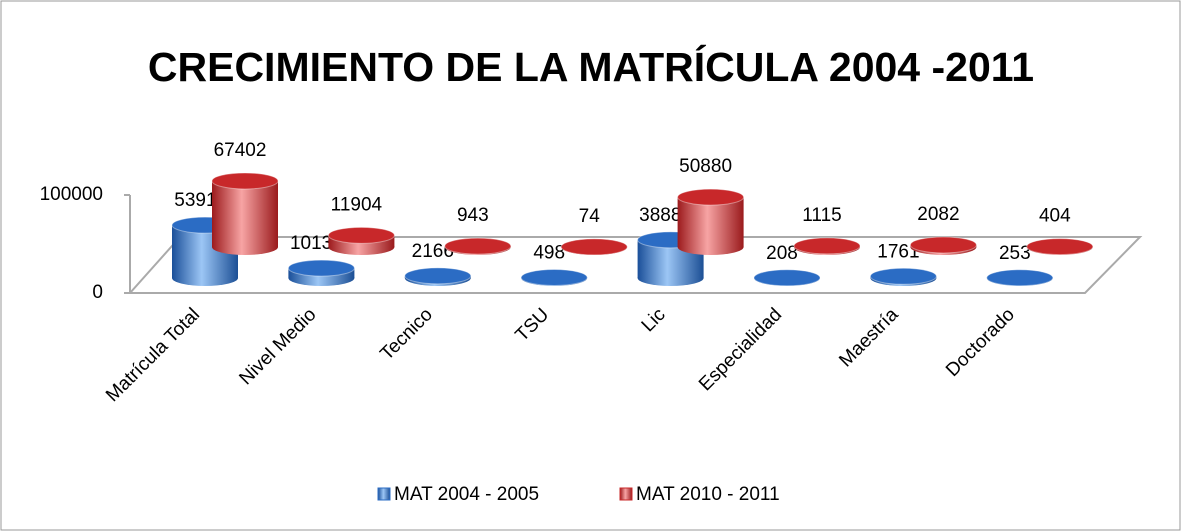 This screenshot has height=532, width=1182. What do you see at coordinates (97, 292) in the screenshot?
I see `y-tick-label: 0` at bounding box center [97, 292].